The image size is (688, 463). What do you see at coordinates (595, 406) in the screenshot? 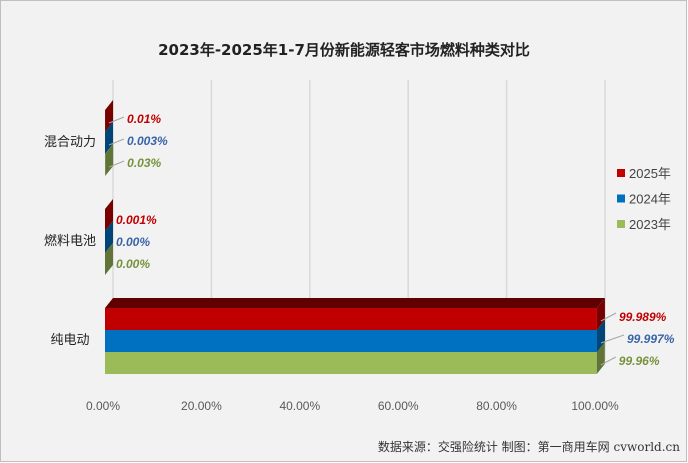
I see `x-tick-label: 100.00%` at bounding box center [595, 406].